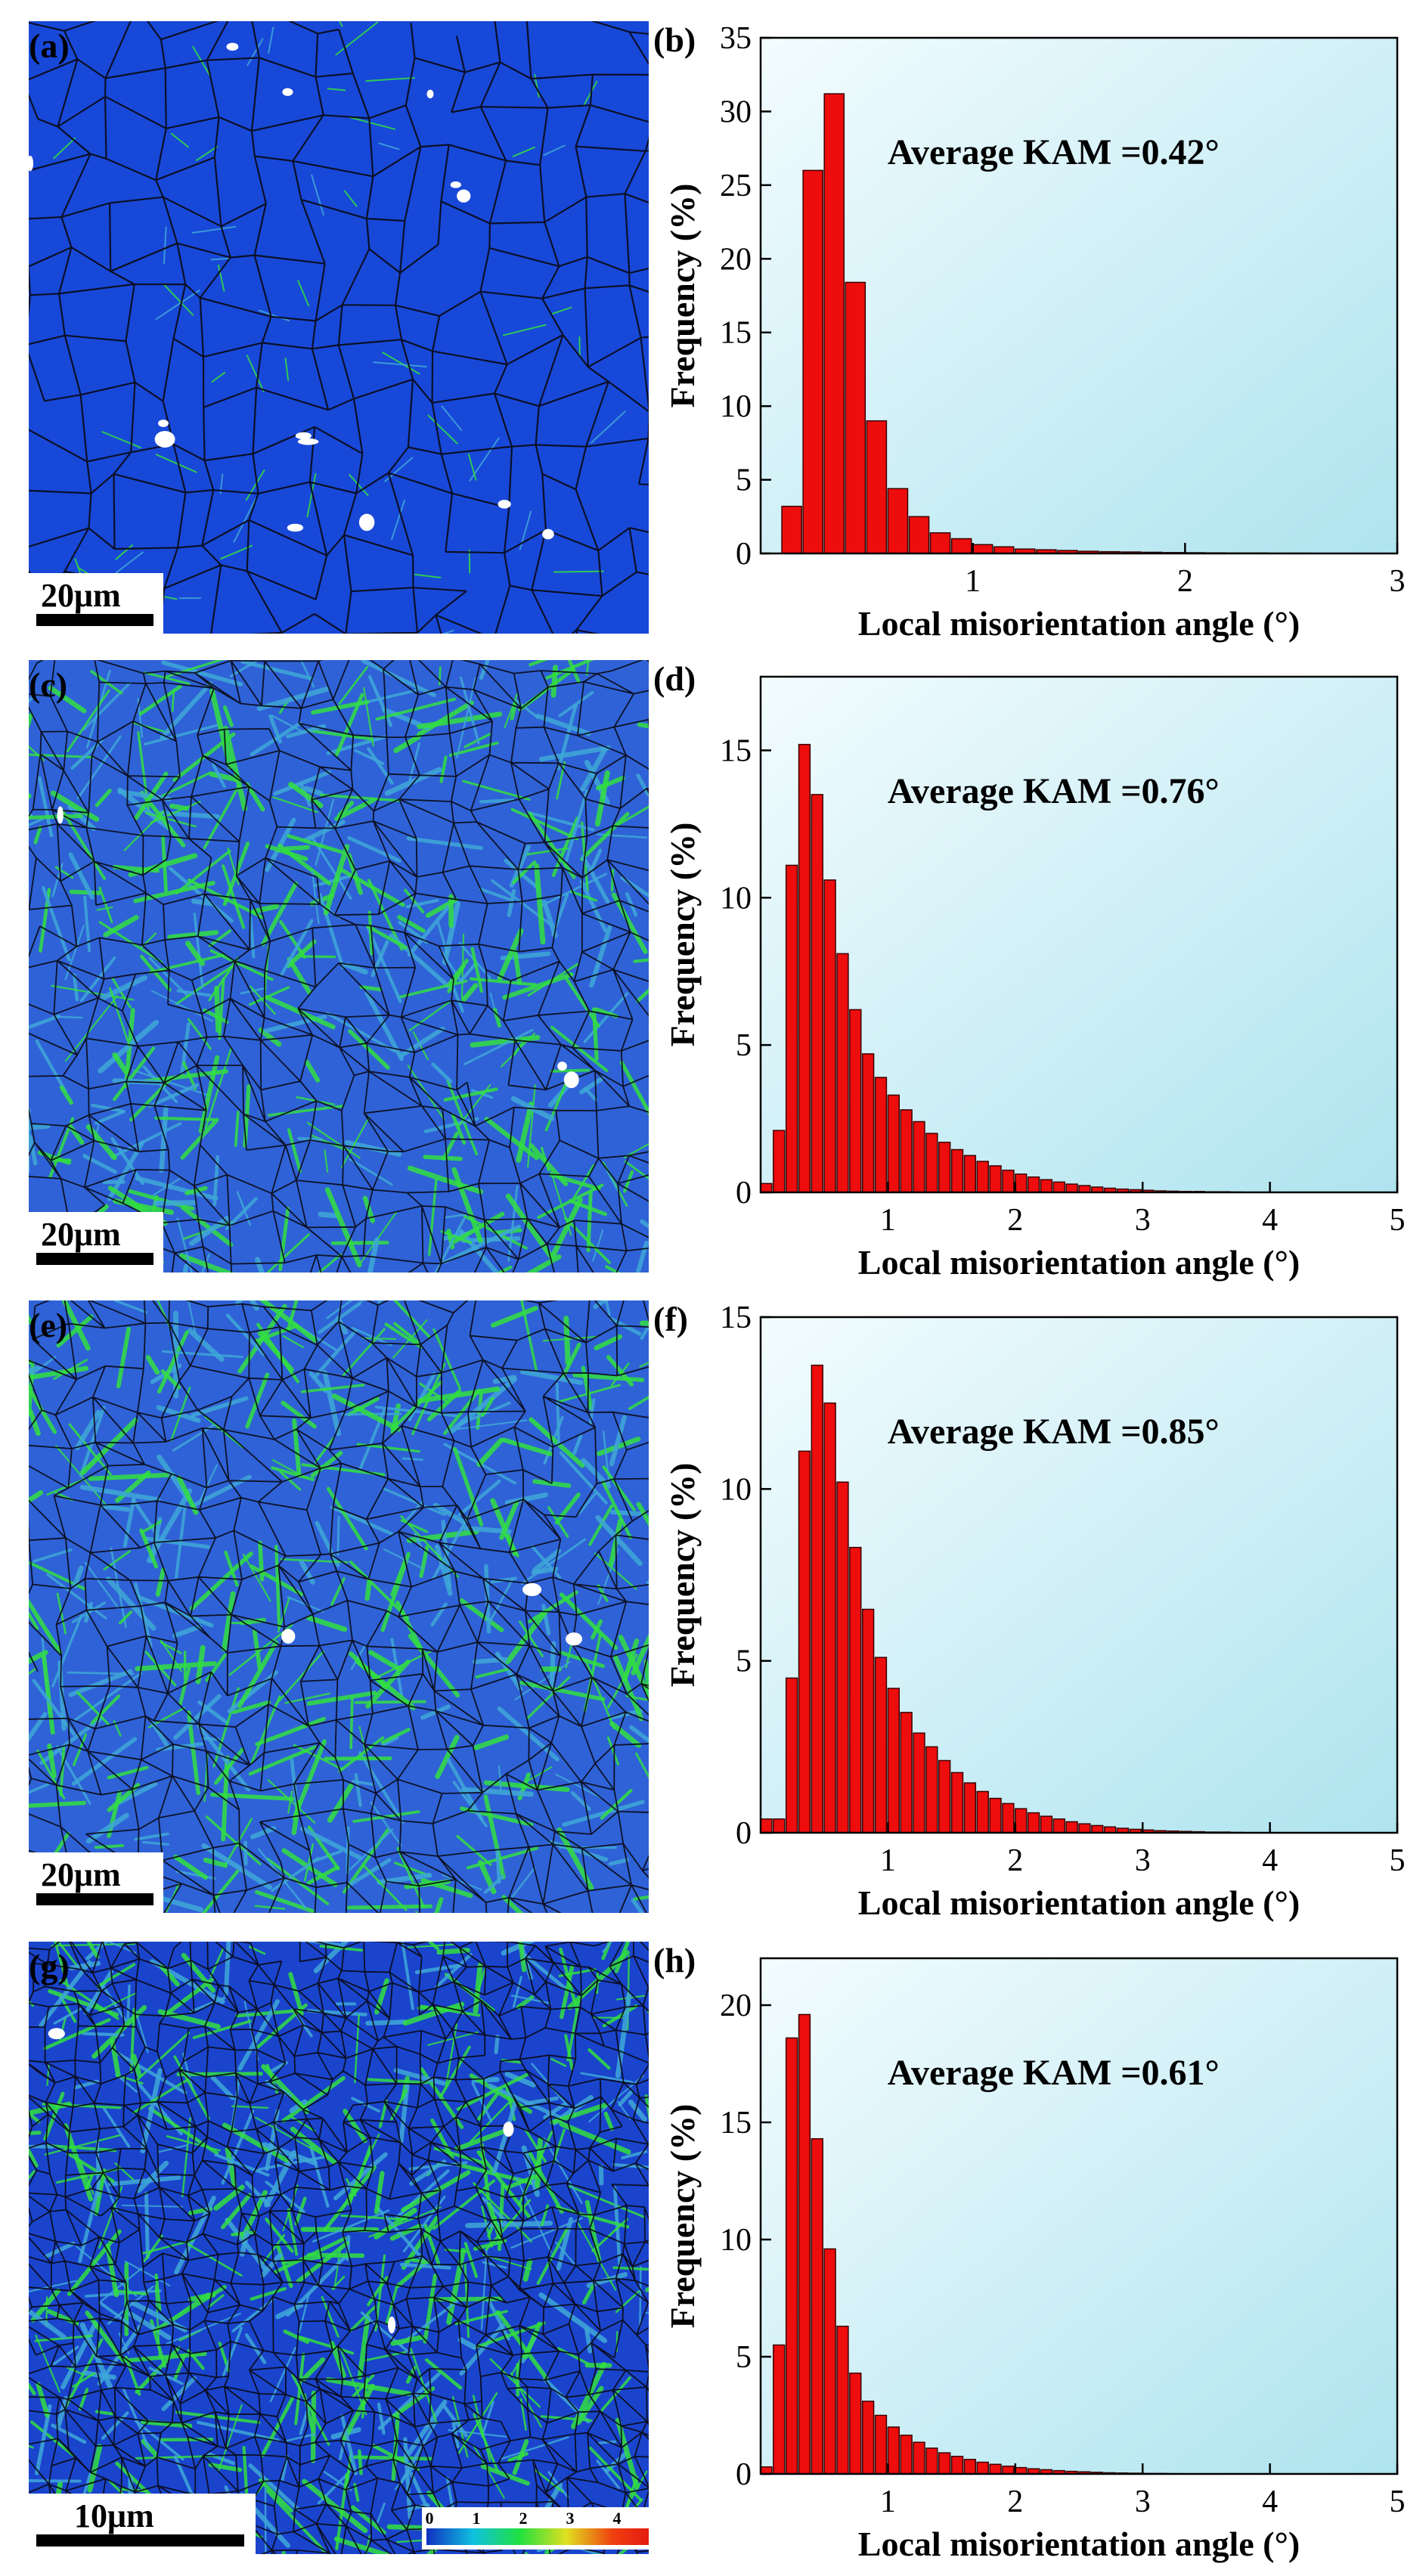  What do you see at coordinates (682, 2216) in the screenshot?
I see `y-axis-label: Frequency (%)` at bounding box center [682, 2216].